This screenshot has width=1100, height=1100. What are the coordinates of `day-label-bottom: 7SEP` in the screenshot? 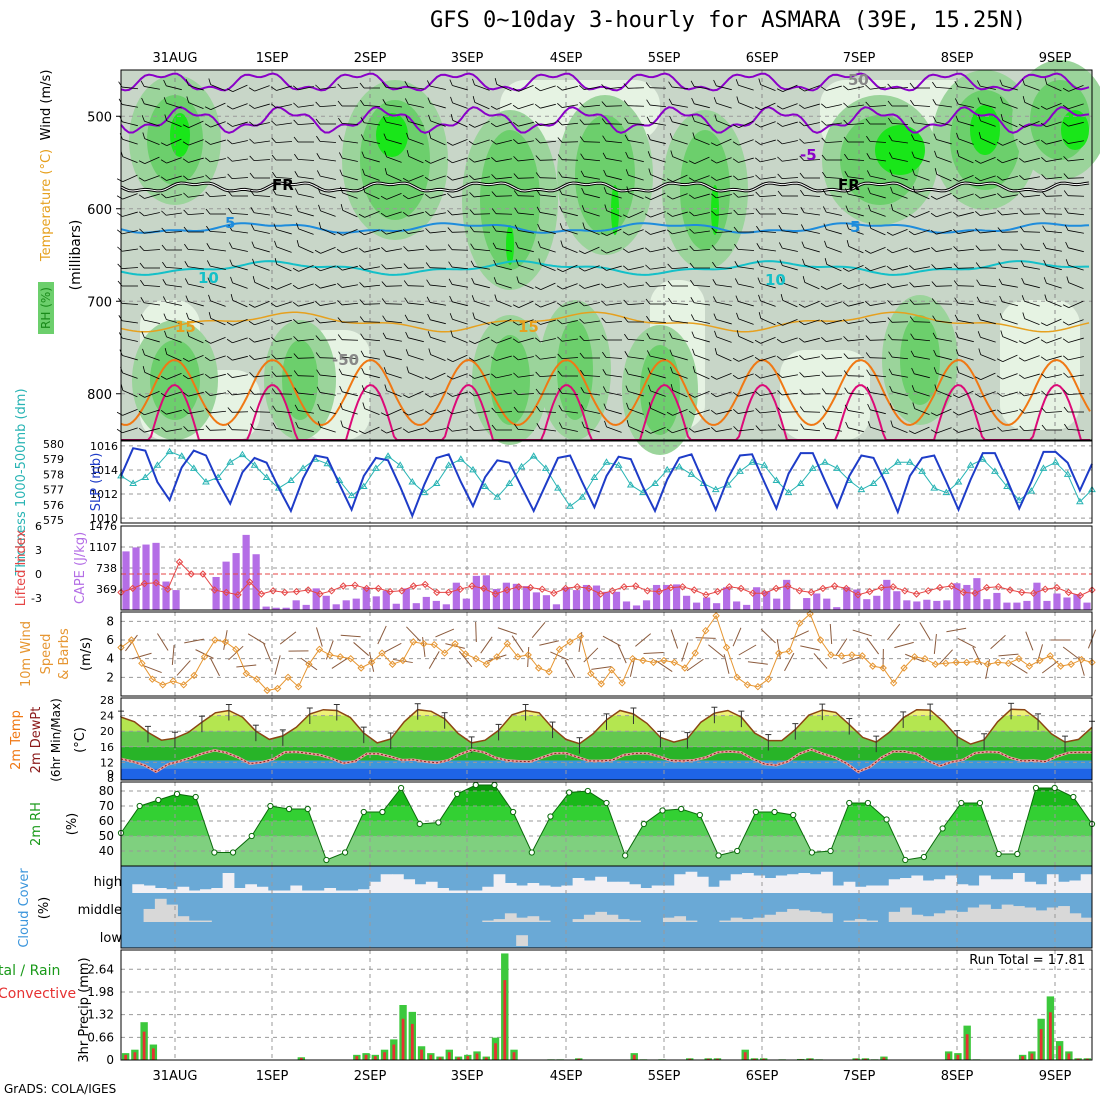 It's located at (859, 1076).